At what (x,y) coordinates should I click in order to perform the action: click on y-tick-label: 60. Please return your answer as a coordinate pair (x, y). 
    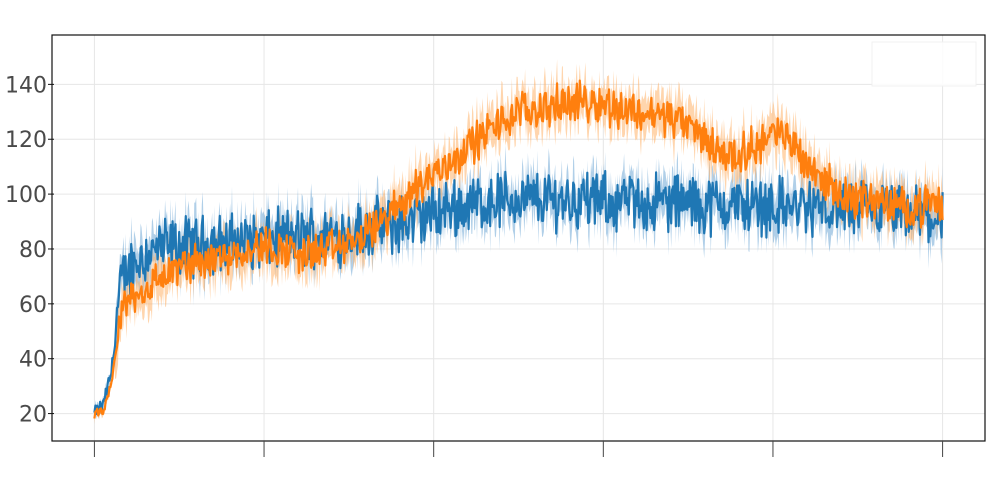
    Looking at the image, I should click on (33, 305).